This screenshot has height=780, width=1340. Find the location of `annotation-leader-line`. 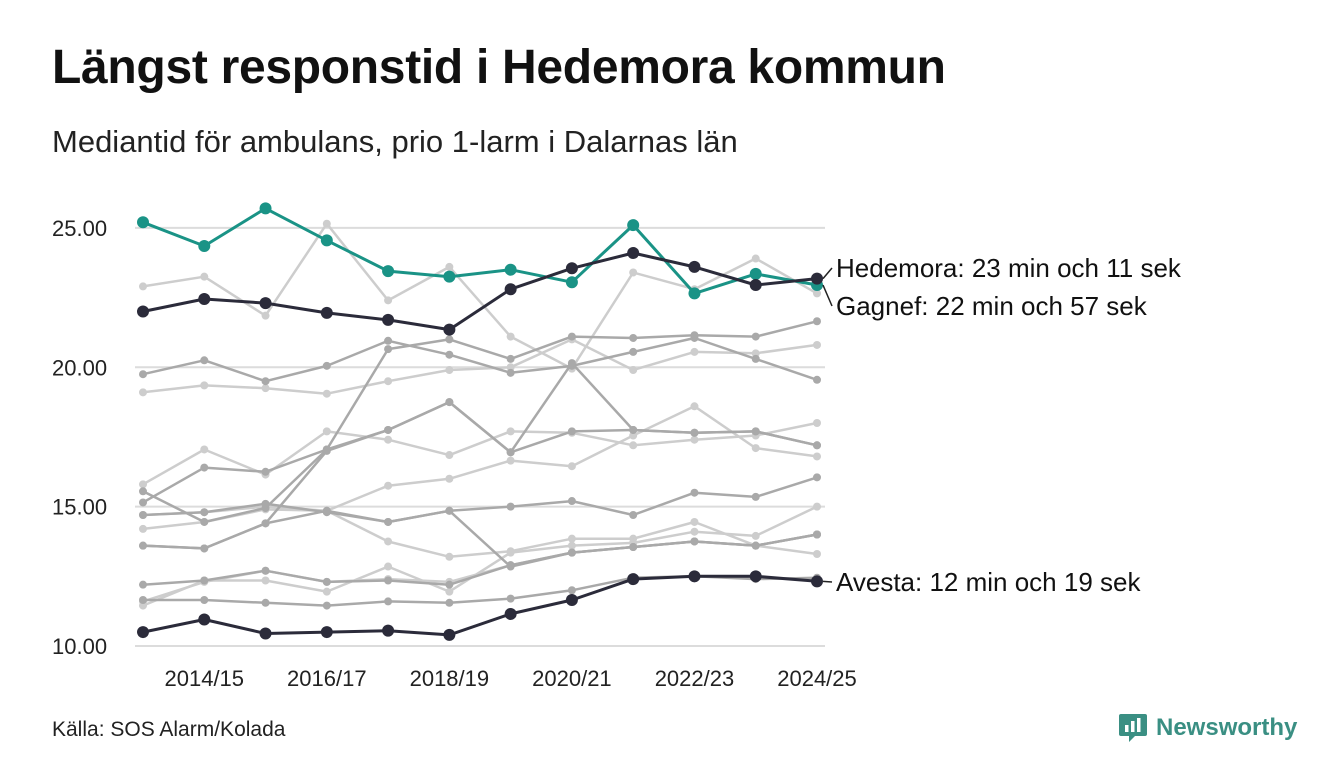

annotation-leader-line is located at coordinates (827, 273).